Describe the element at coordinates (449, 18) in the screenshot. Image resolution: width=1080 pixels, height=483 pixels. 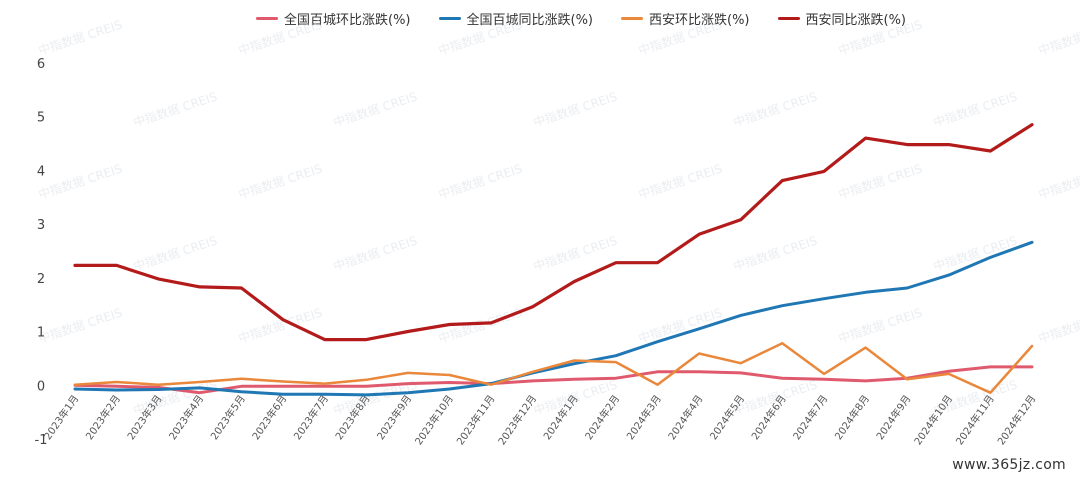
I see `legend-swatch-national-yoy` at that location.